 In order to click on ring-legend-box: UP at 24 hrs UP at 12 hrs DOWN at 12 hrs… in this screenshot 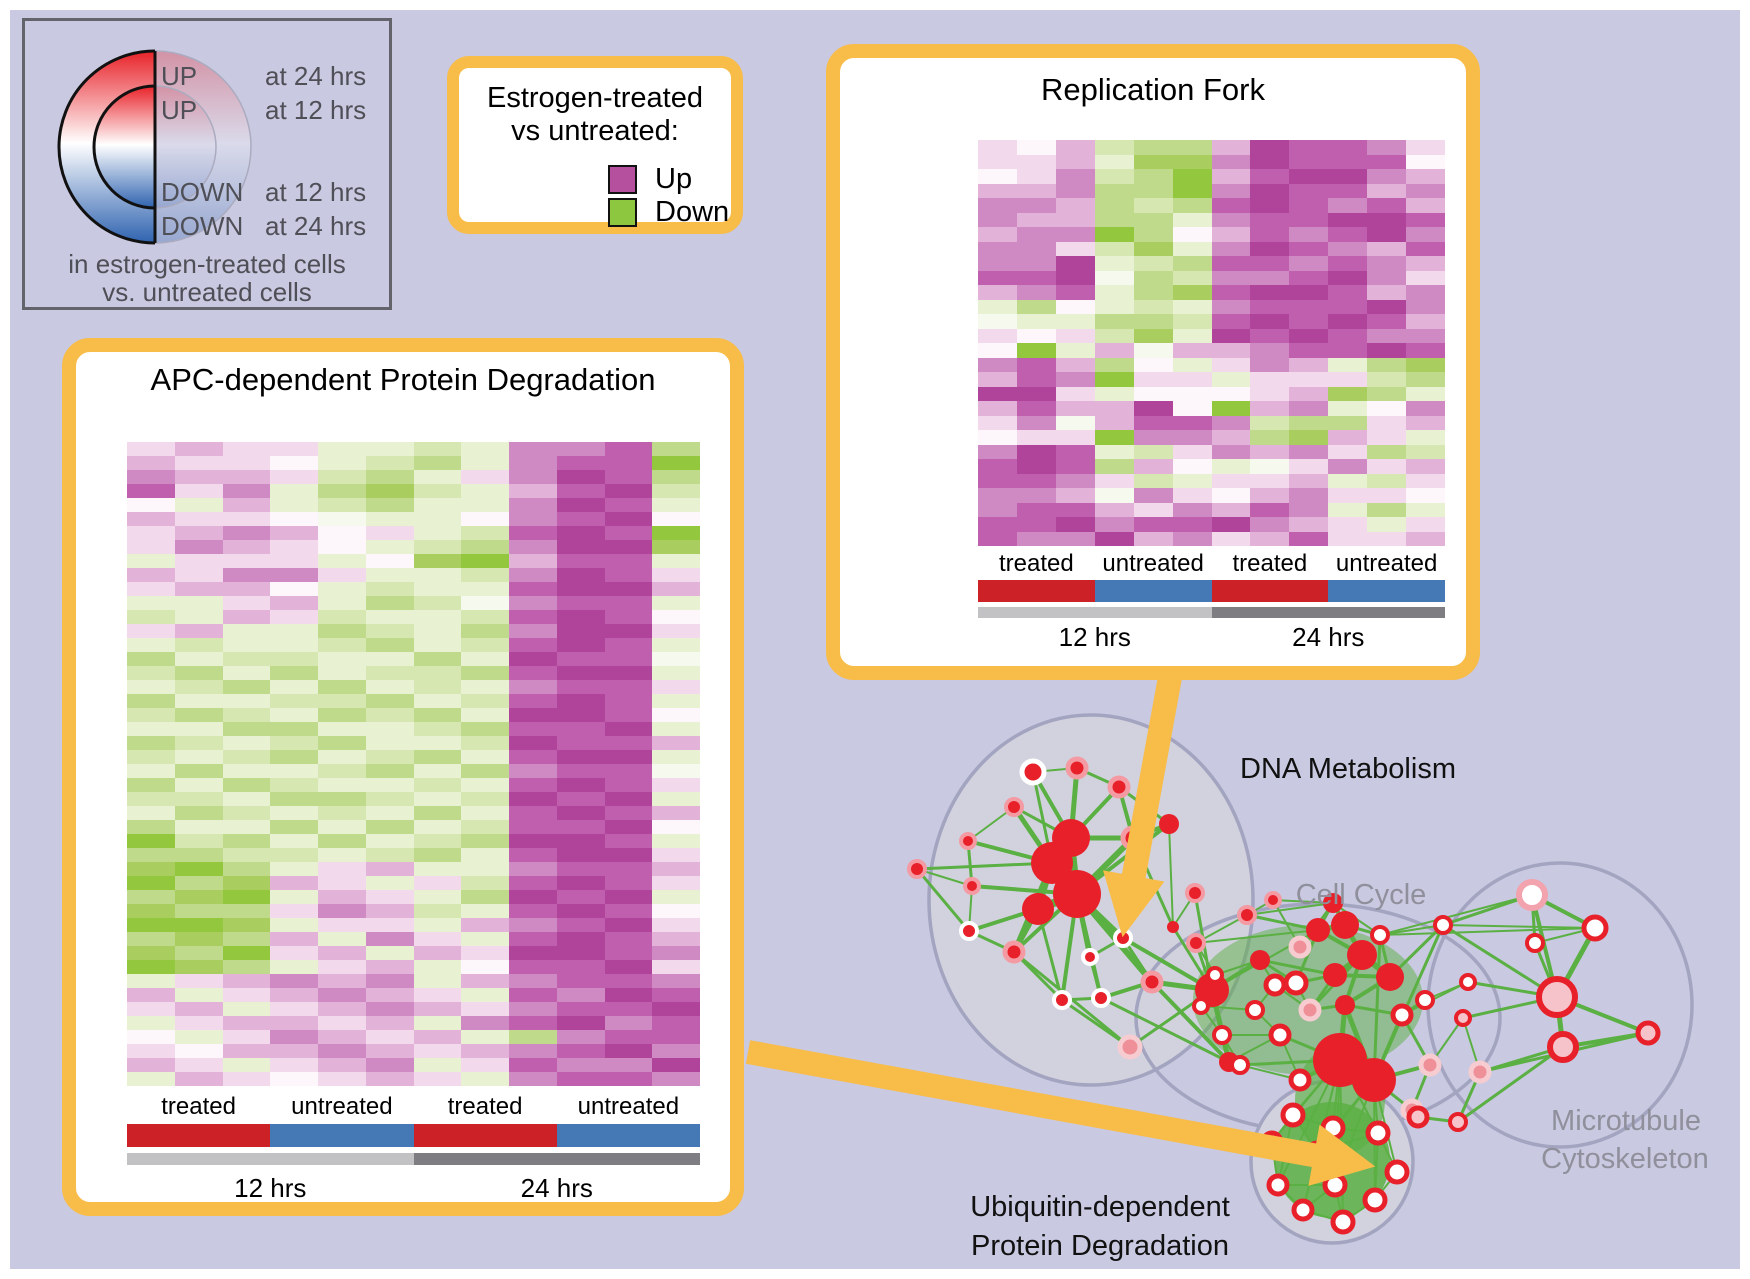, I will do `click(207, 164)`.